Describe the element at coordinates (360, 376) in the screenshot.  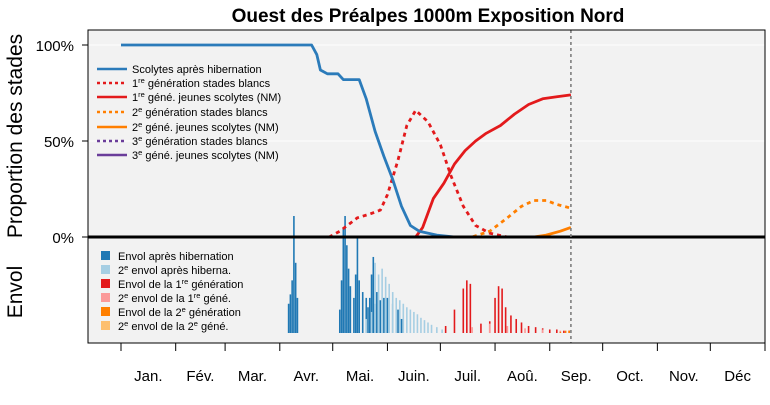
I see `x-tick-label: Mai.` at that location.